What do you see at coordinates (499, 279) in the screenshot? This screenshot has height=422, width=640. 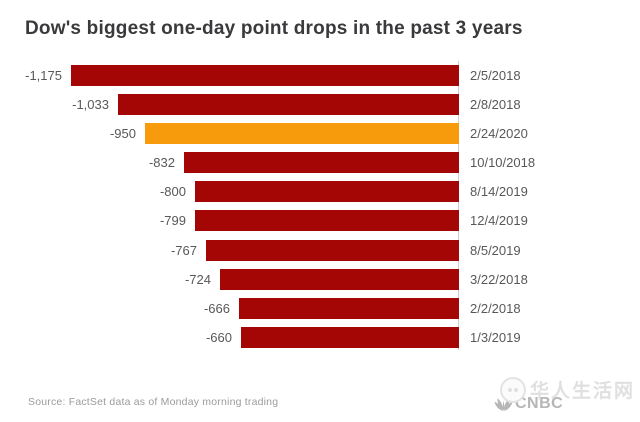 I see `date-label: 3/22/2018` at bounding box center [499, 279].